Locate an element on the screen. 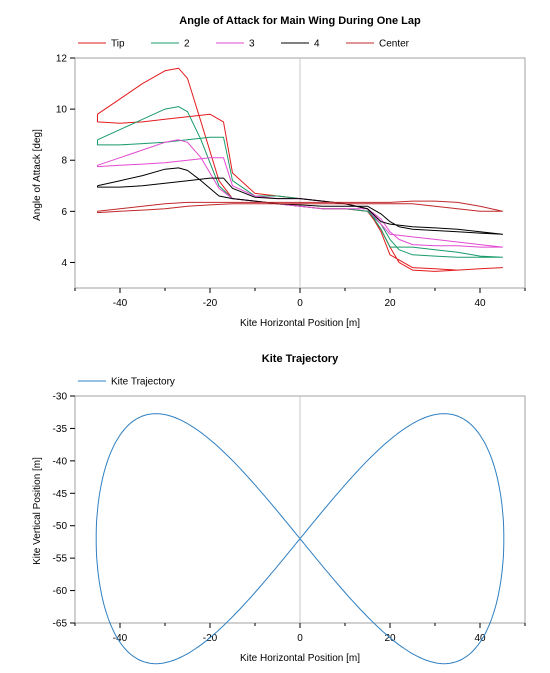 The image size is (550, 673). y-tick-label: -65 is located at coordinates (60, 624).